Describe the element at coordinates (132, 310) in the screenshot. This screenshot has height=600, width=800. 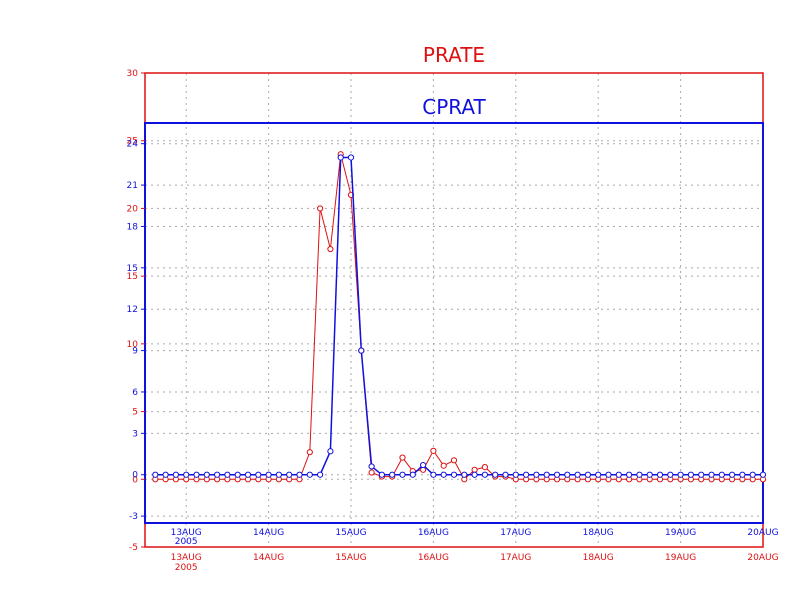
I see `cprat-y-tick-label: 12` at that location.